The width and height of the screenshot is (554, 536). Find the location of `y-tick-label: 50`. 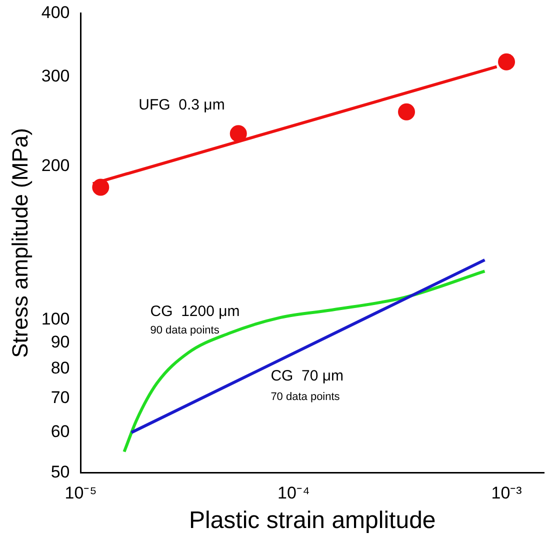

y-tick-label: 50 is located at coordinates (60, 472).